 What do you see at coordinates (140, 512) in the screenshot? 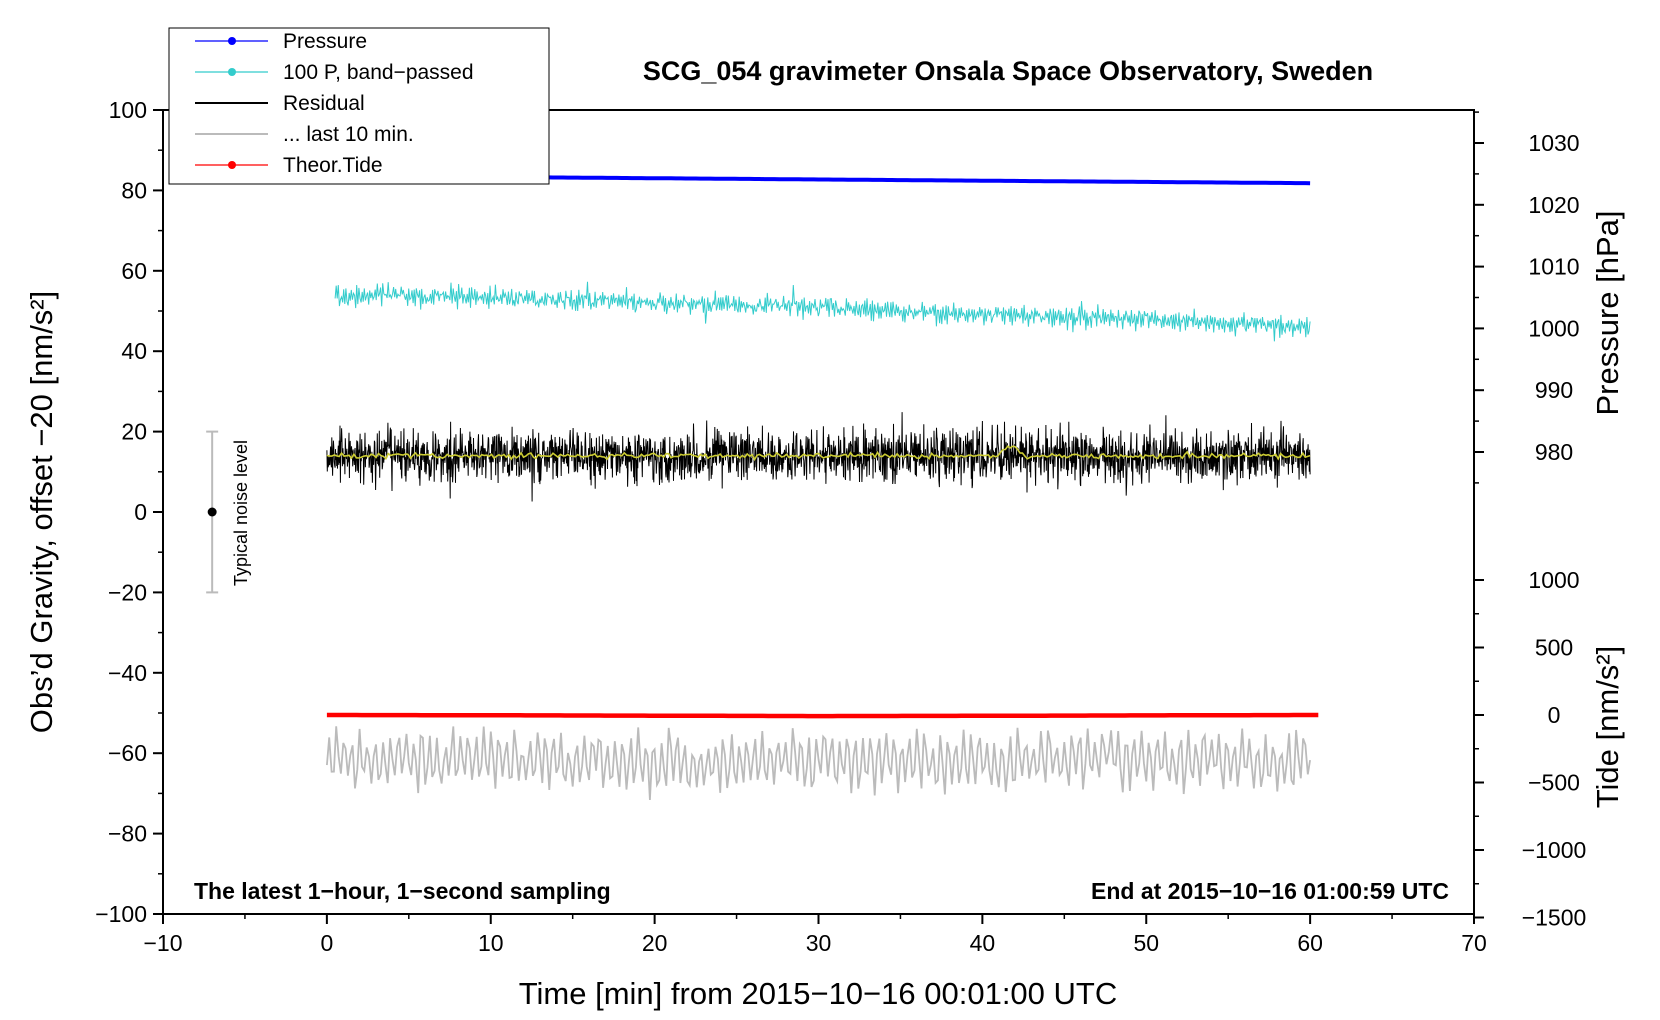
I see `y-tick-label-5: 0` at bounding box center [140, 512].